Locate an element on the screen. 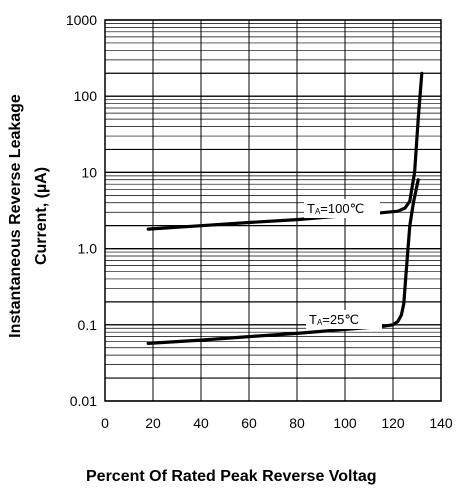  x-tick-label: 80 is located at coordinates (297, 423).